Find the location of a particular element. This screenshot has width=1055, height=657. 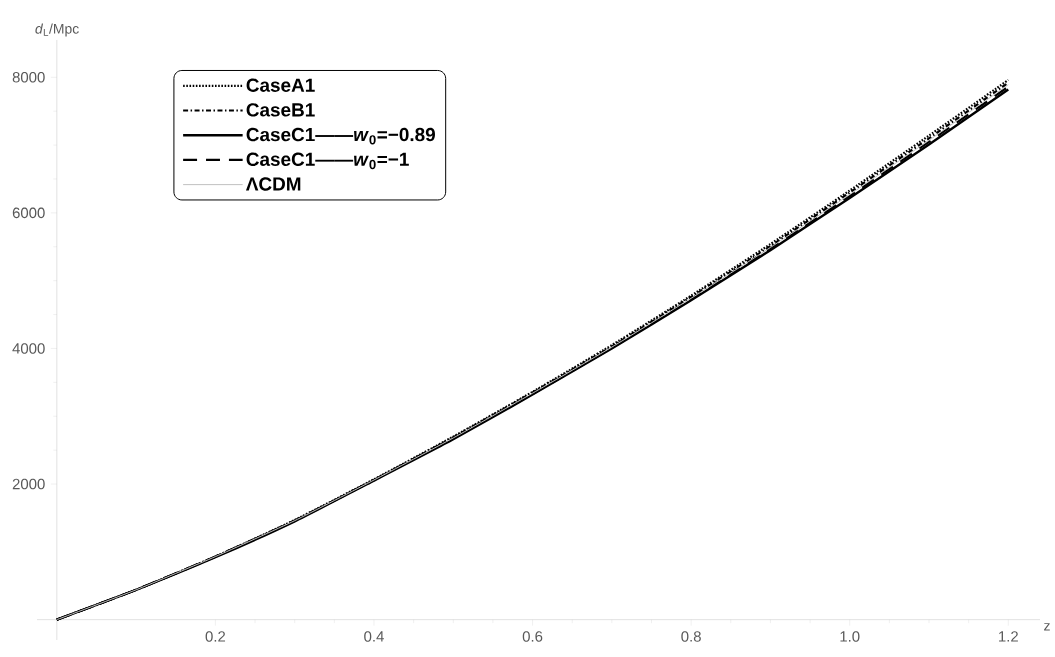

legend-label: ΛCDM is located at coordinates (273, 184).